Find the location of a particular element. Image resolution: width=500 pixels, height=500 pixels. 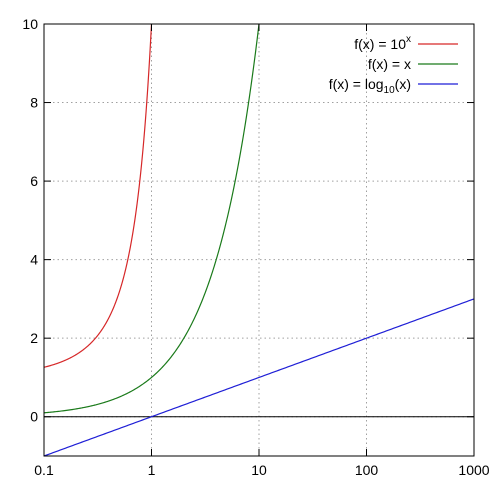

x-tick-label: 1000 is located at coordinates (473, 470).